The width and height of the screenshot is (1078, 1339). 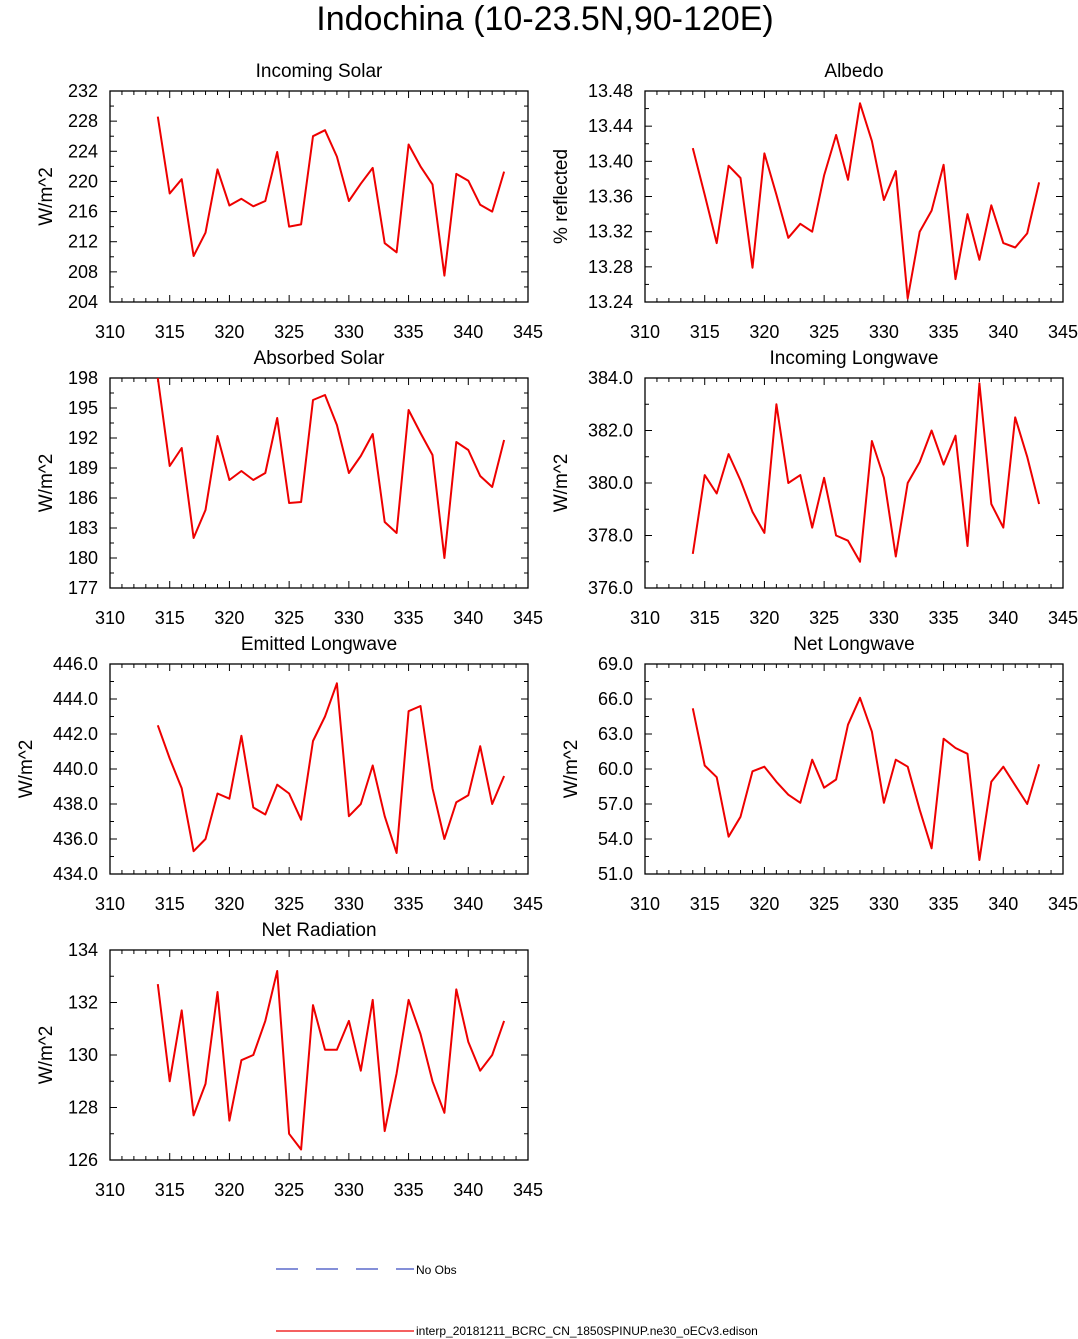 I want to click on y-tick-label: 126, so click(x=83, y=1160).